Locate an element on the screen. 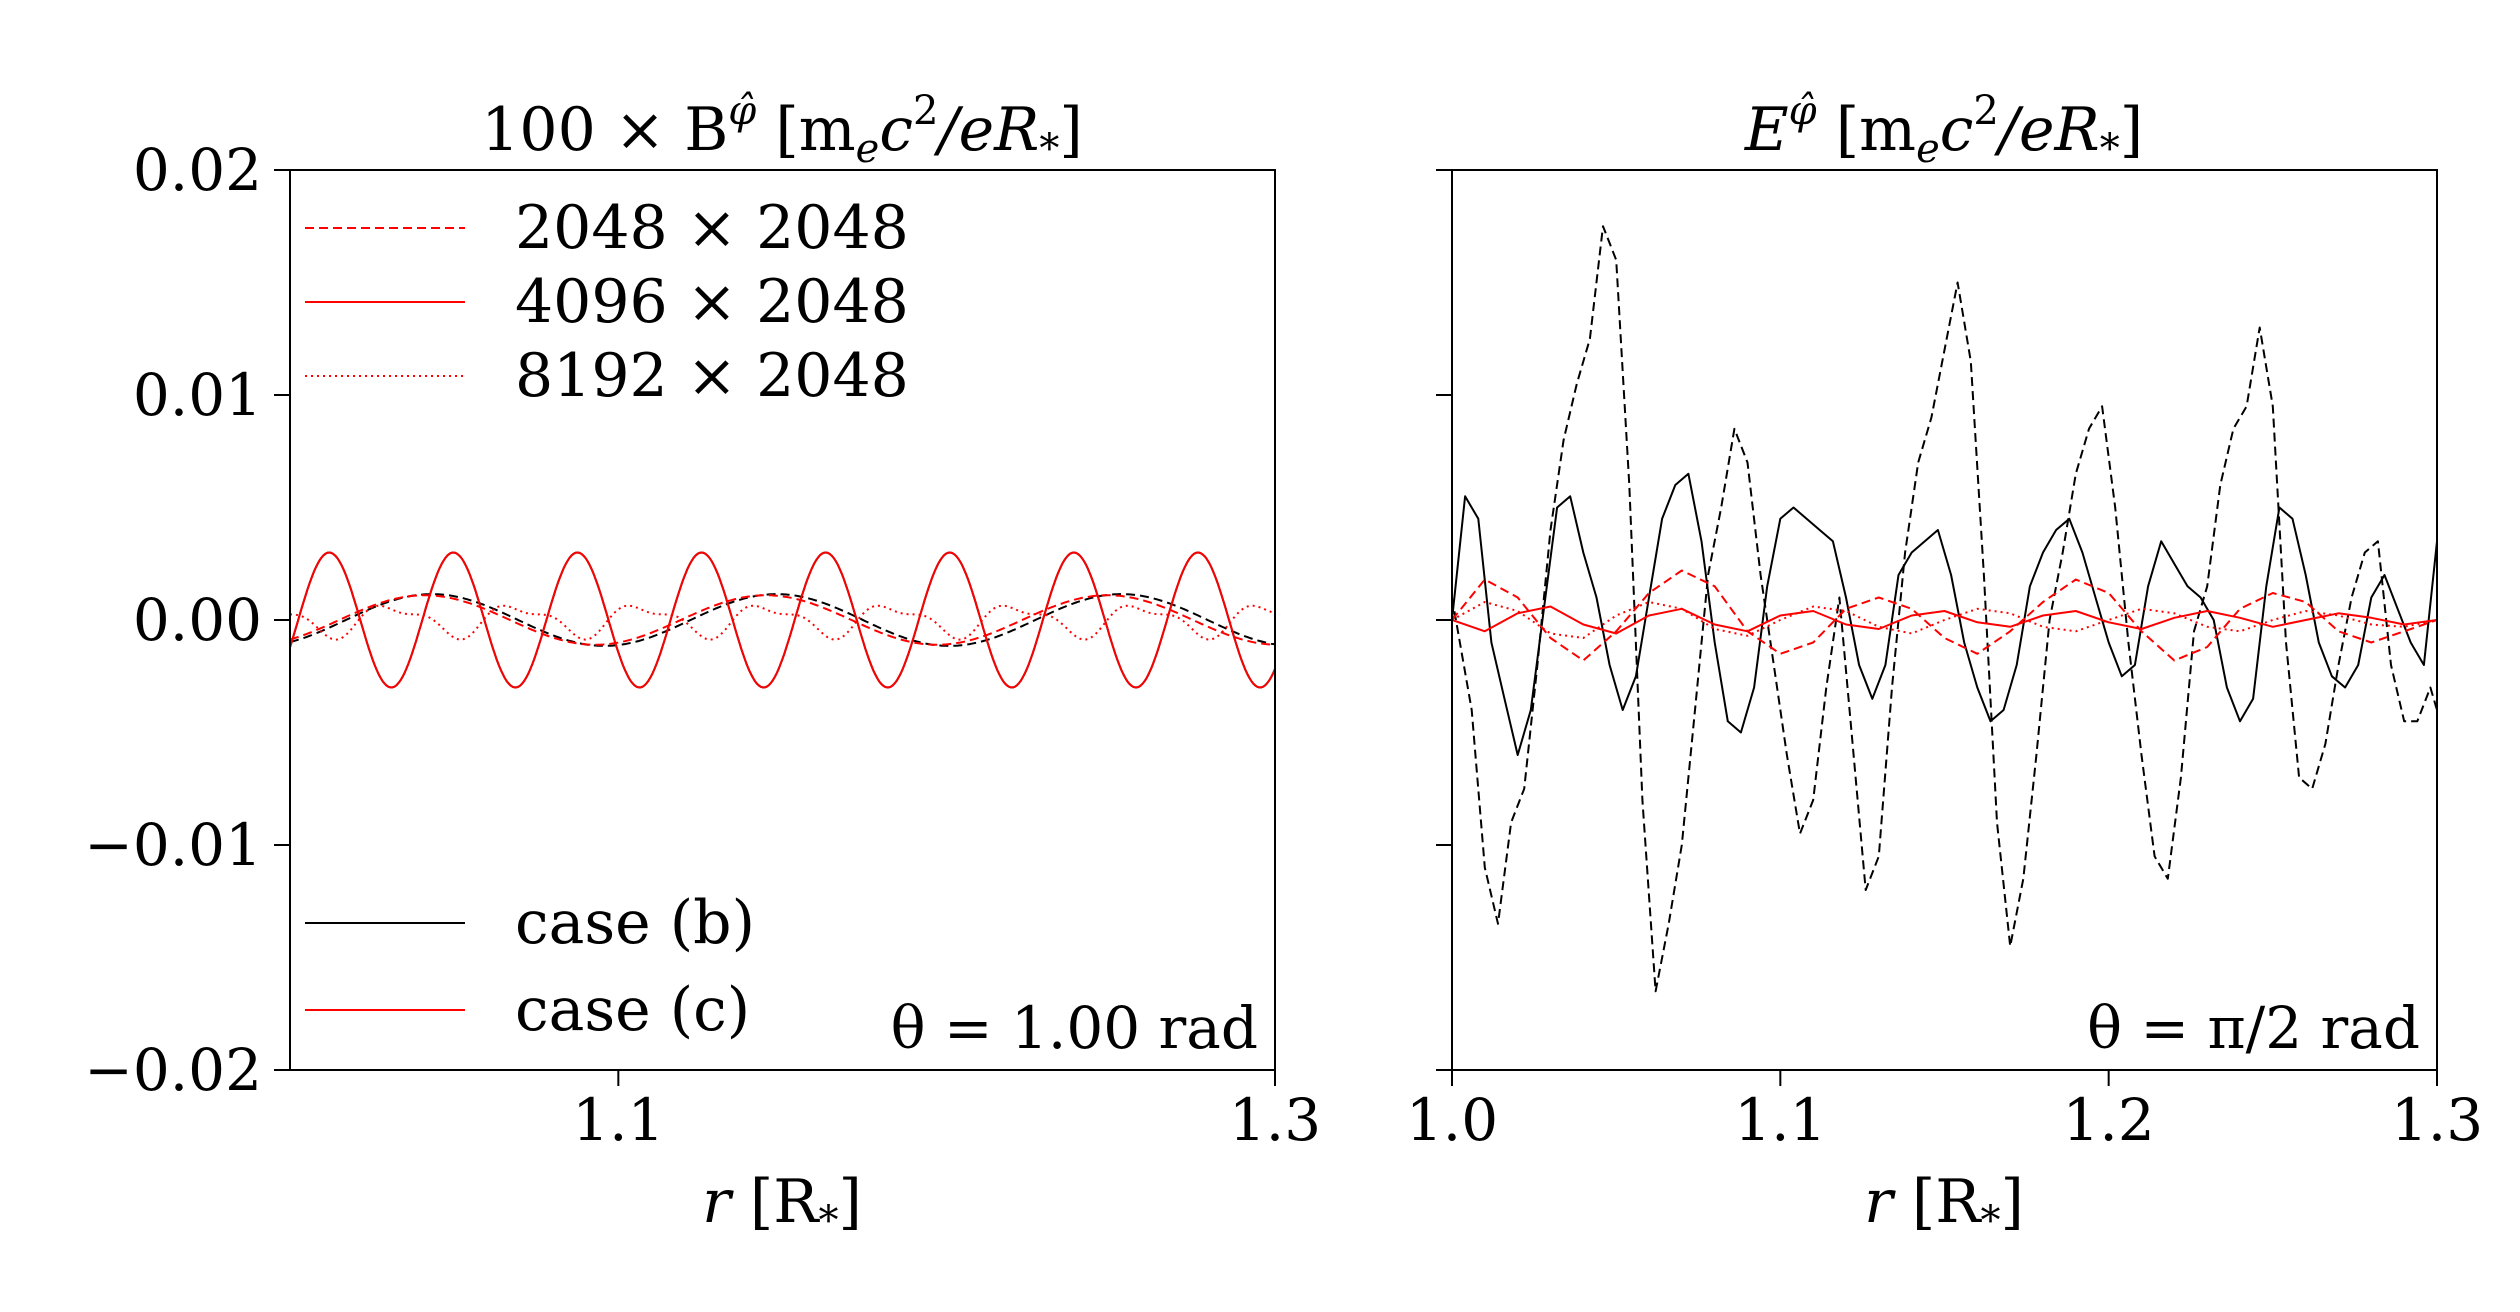 This screenshot has width=2520, height=1312. left-y-tick-label: −0.01 is located at coordinates (173, 845).